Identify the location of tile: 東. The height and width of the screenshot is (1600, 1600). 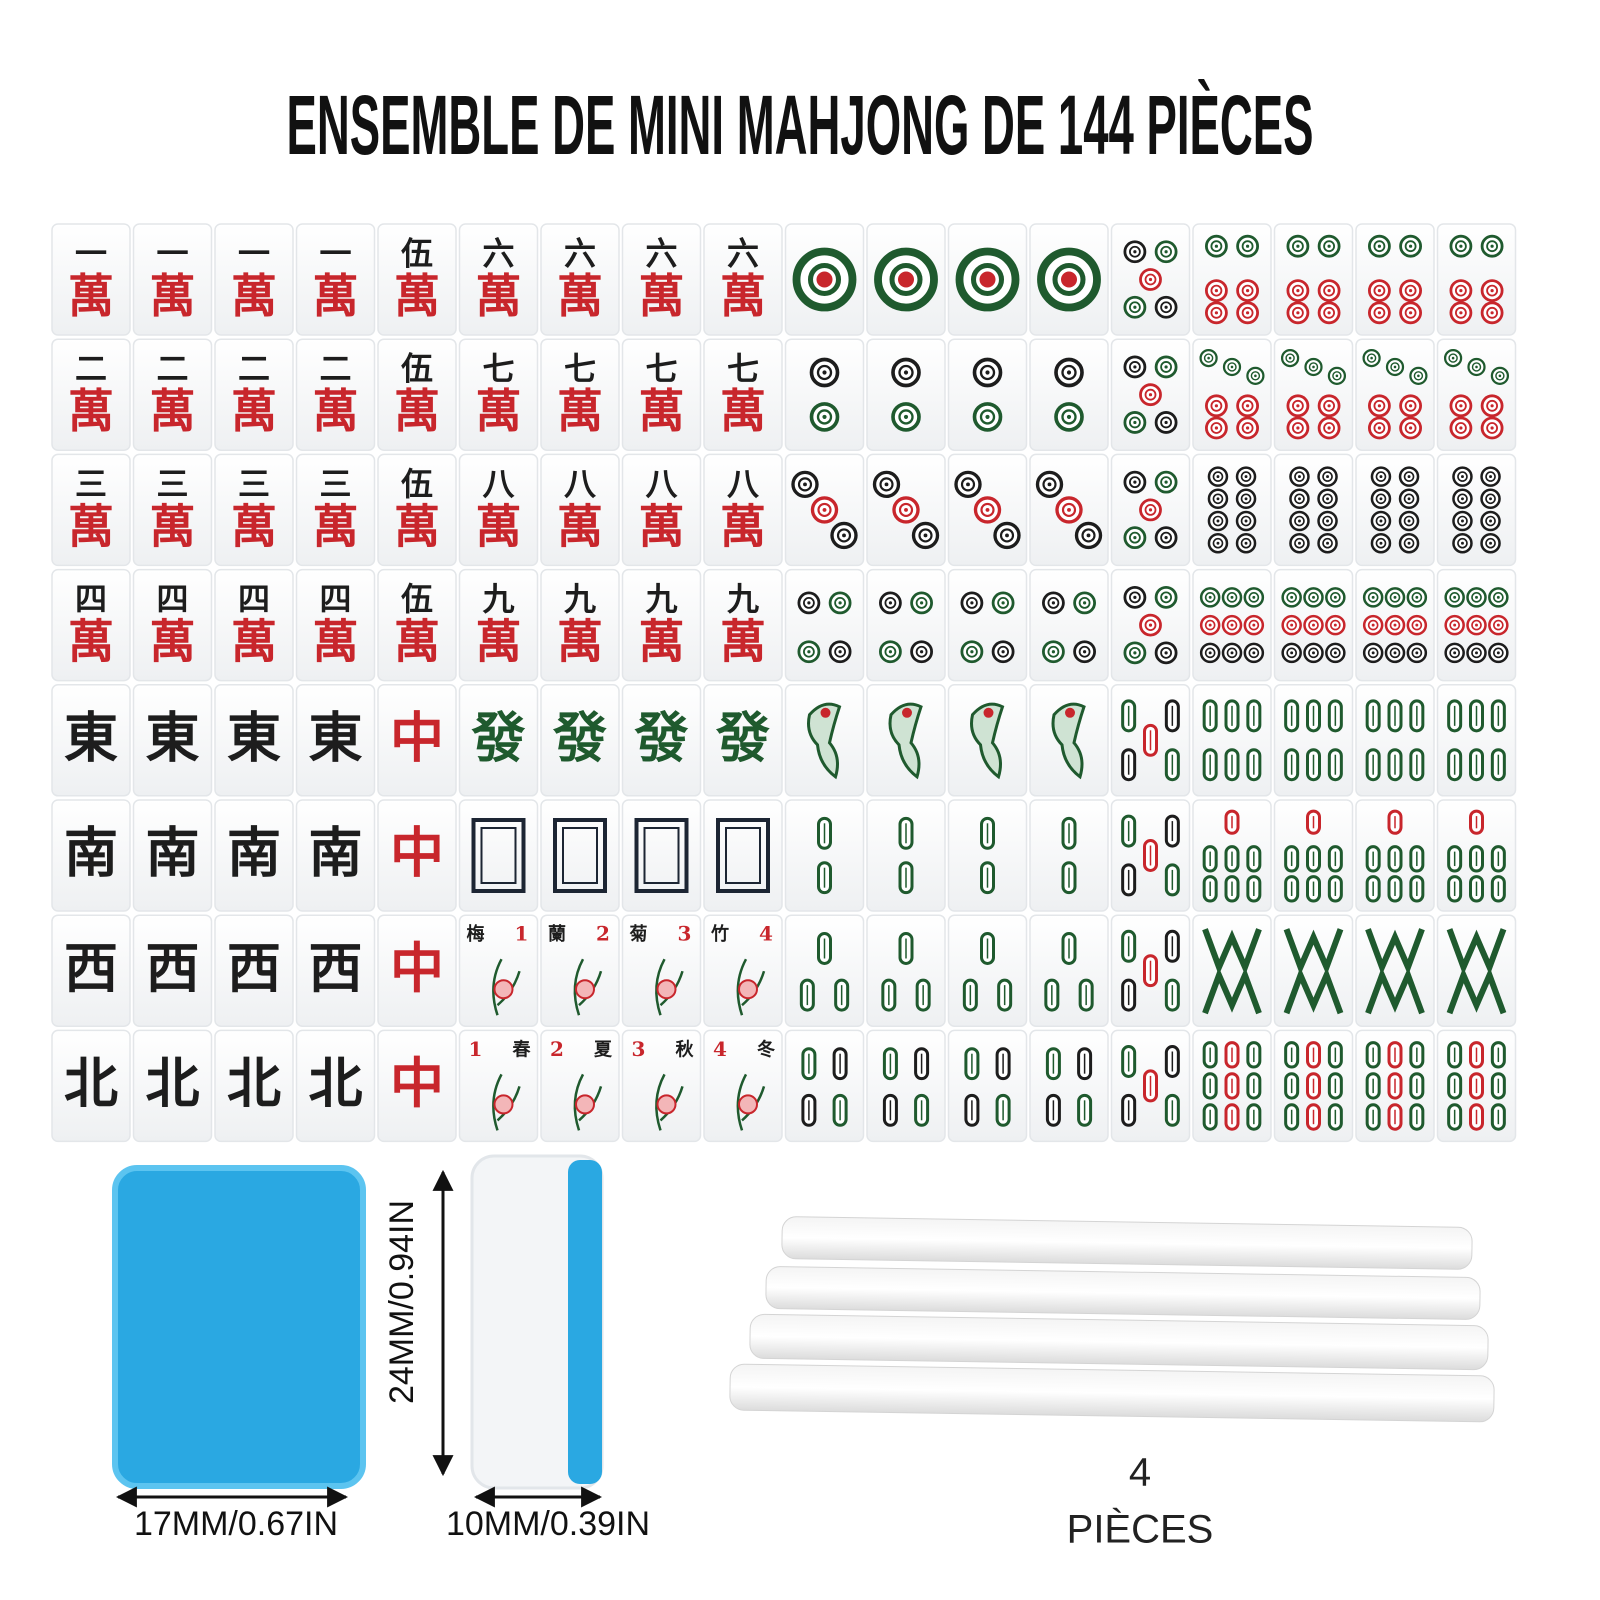
(254, 740).